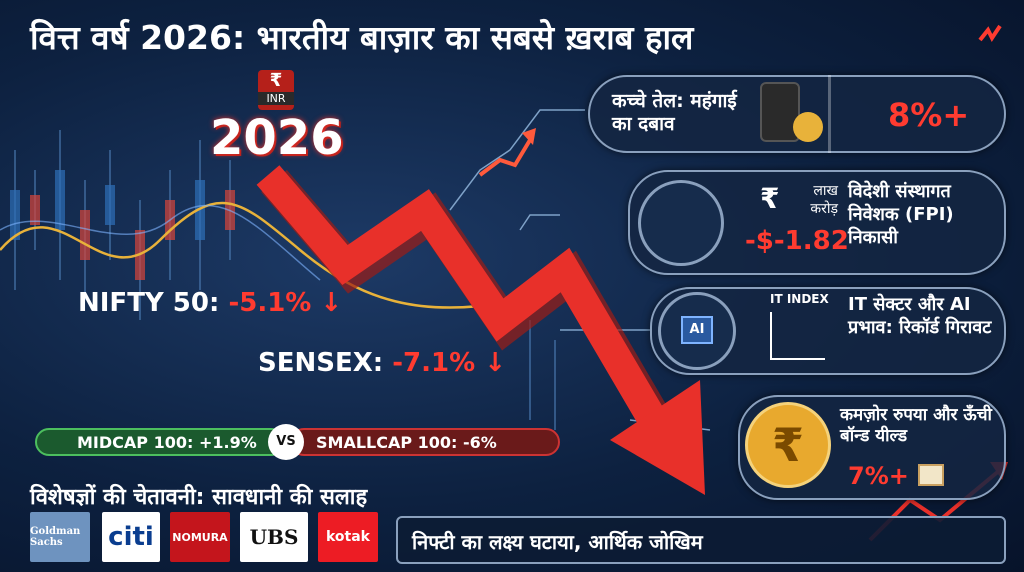  I want to click on logo-nomura: NOMURA, so click(200, 537).